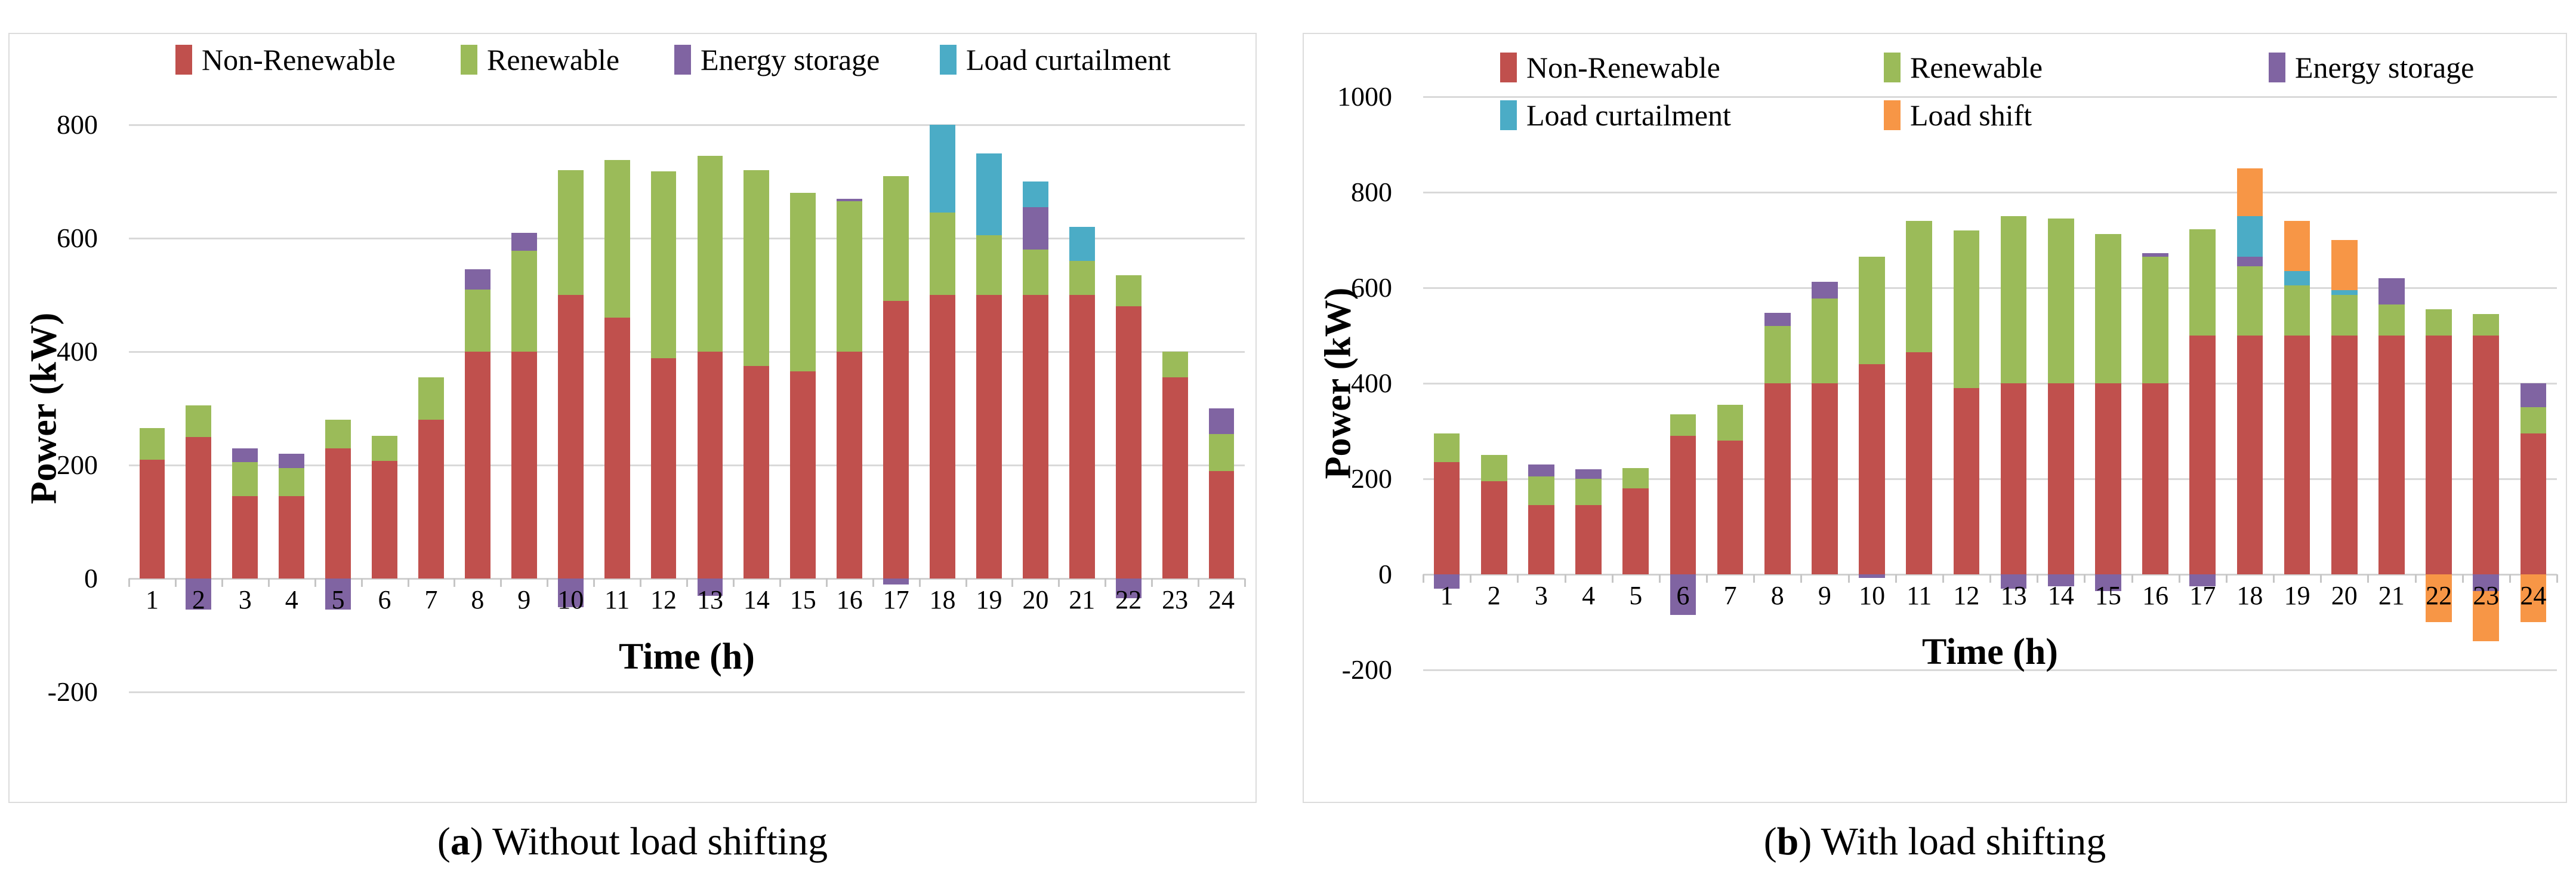 This screenshot has height=886, width=2576. I want to click on legend-label: Renewable, so click(1976, 67).